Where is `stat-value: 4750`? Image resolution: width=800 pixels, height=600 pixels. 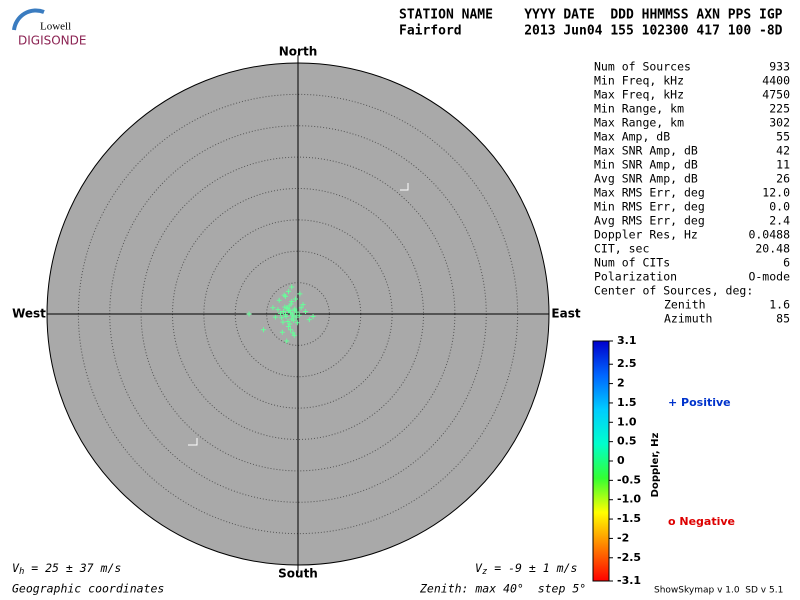 stat-value: 4750 is located at coordinates (776, 95).